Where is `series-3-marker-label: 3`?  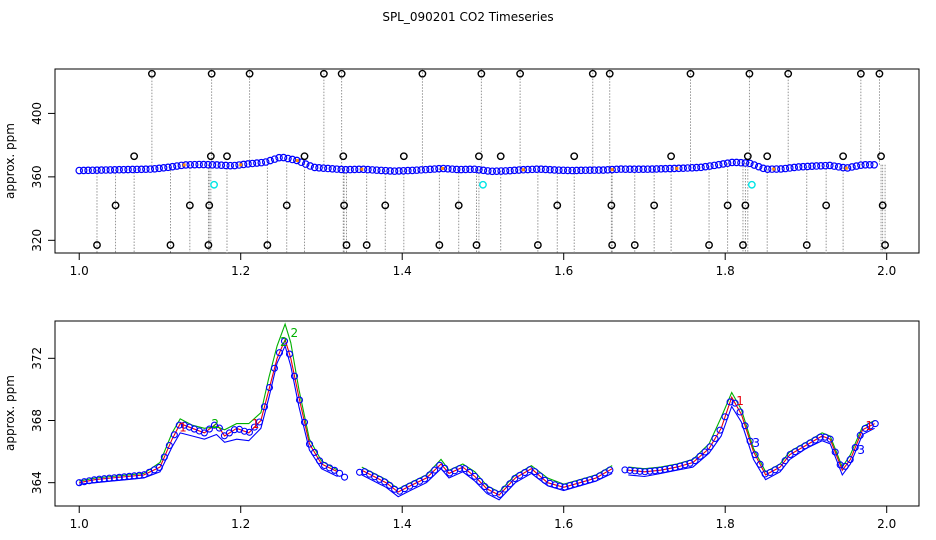 series-3-marker-label: 3 is located at coordinates (756, 443).